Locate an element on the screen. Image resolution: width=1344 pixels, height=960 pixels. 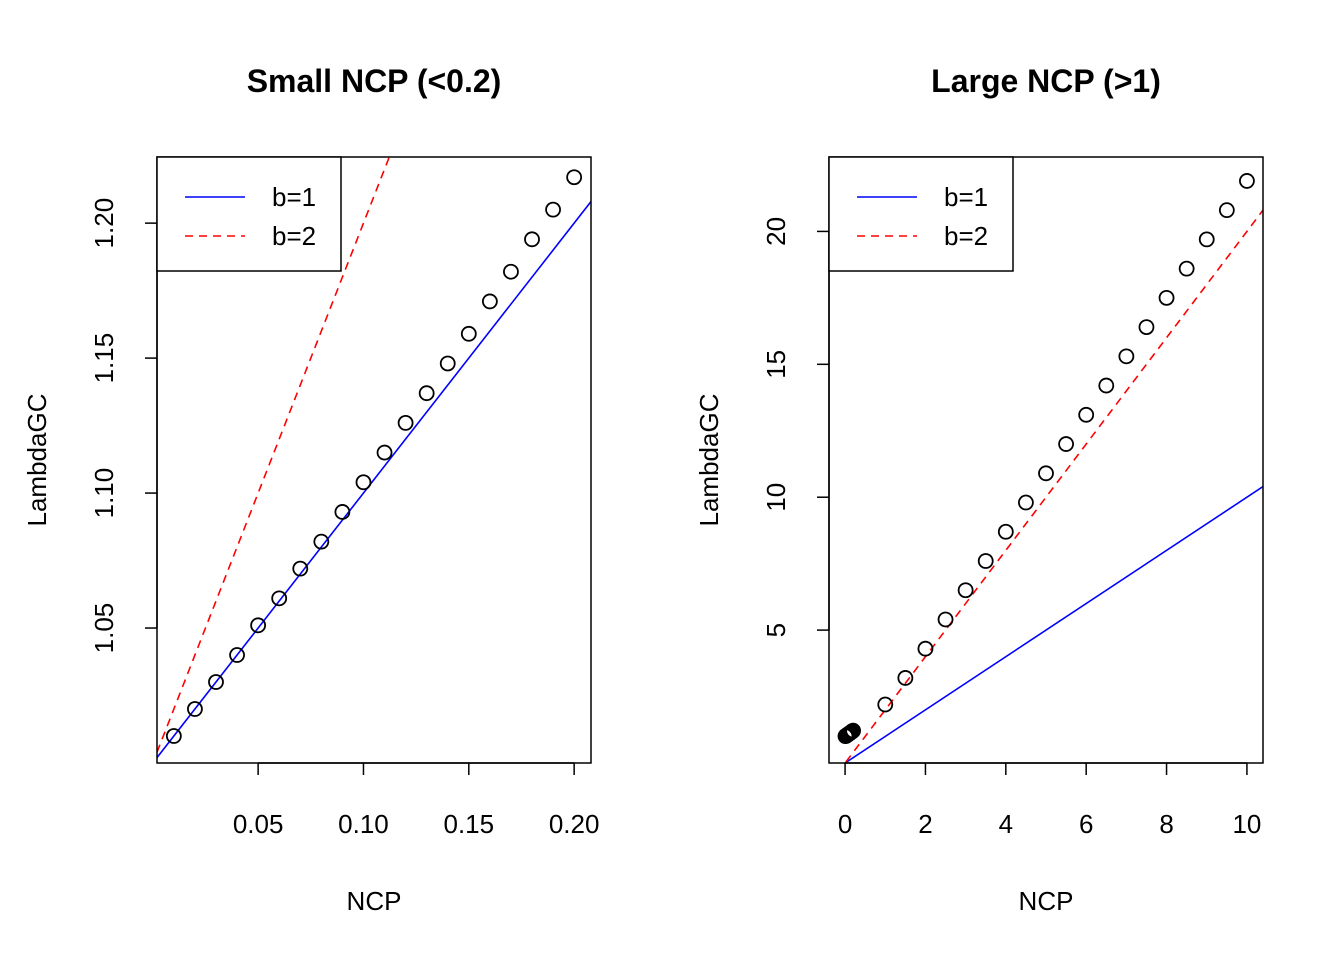
x-tick-label: 2 is located at coordinates (925, 824).